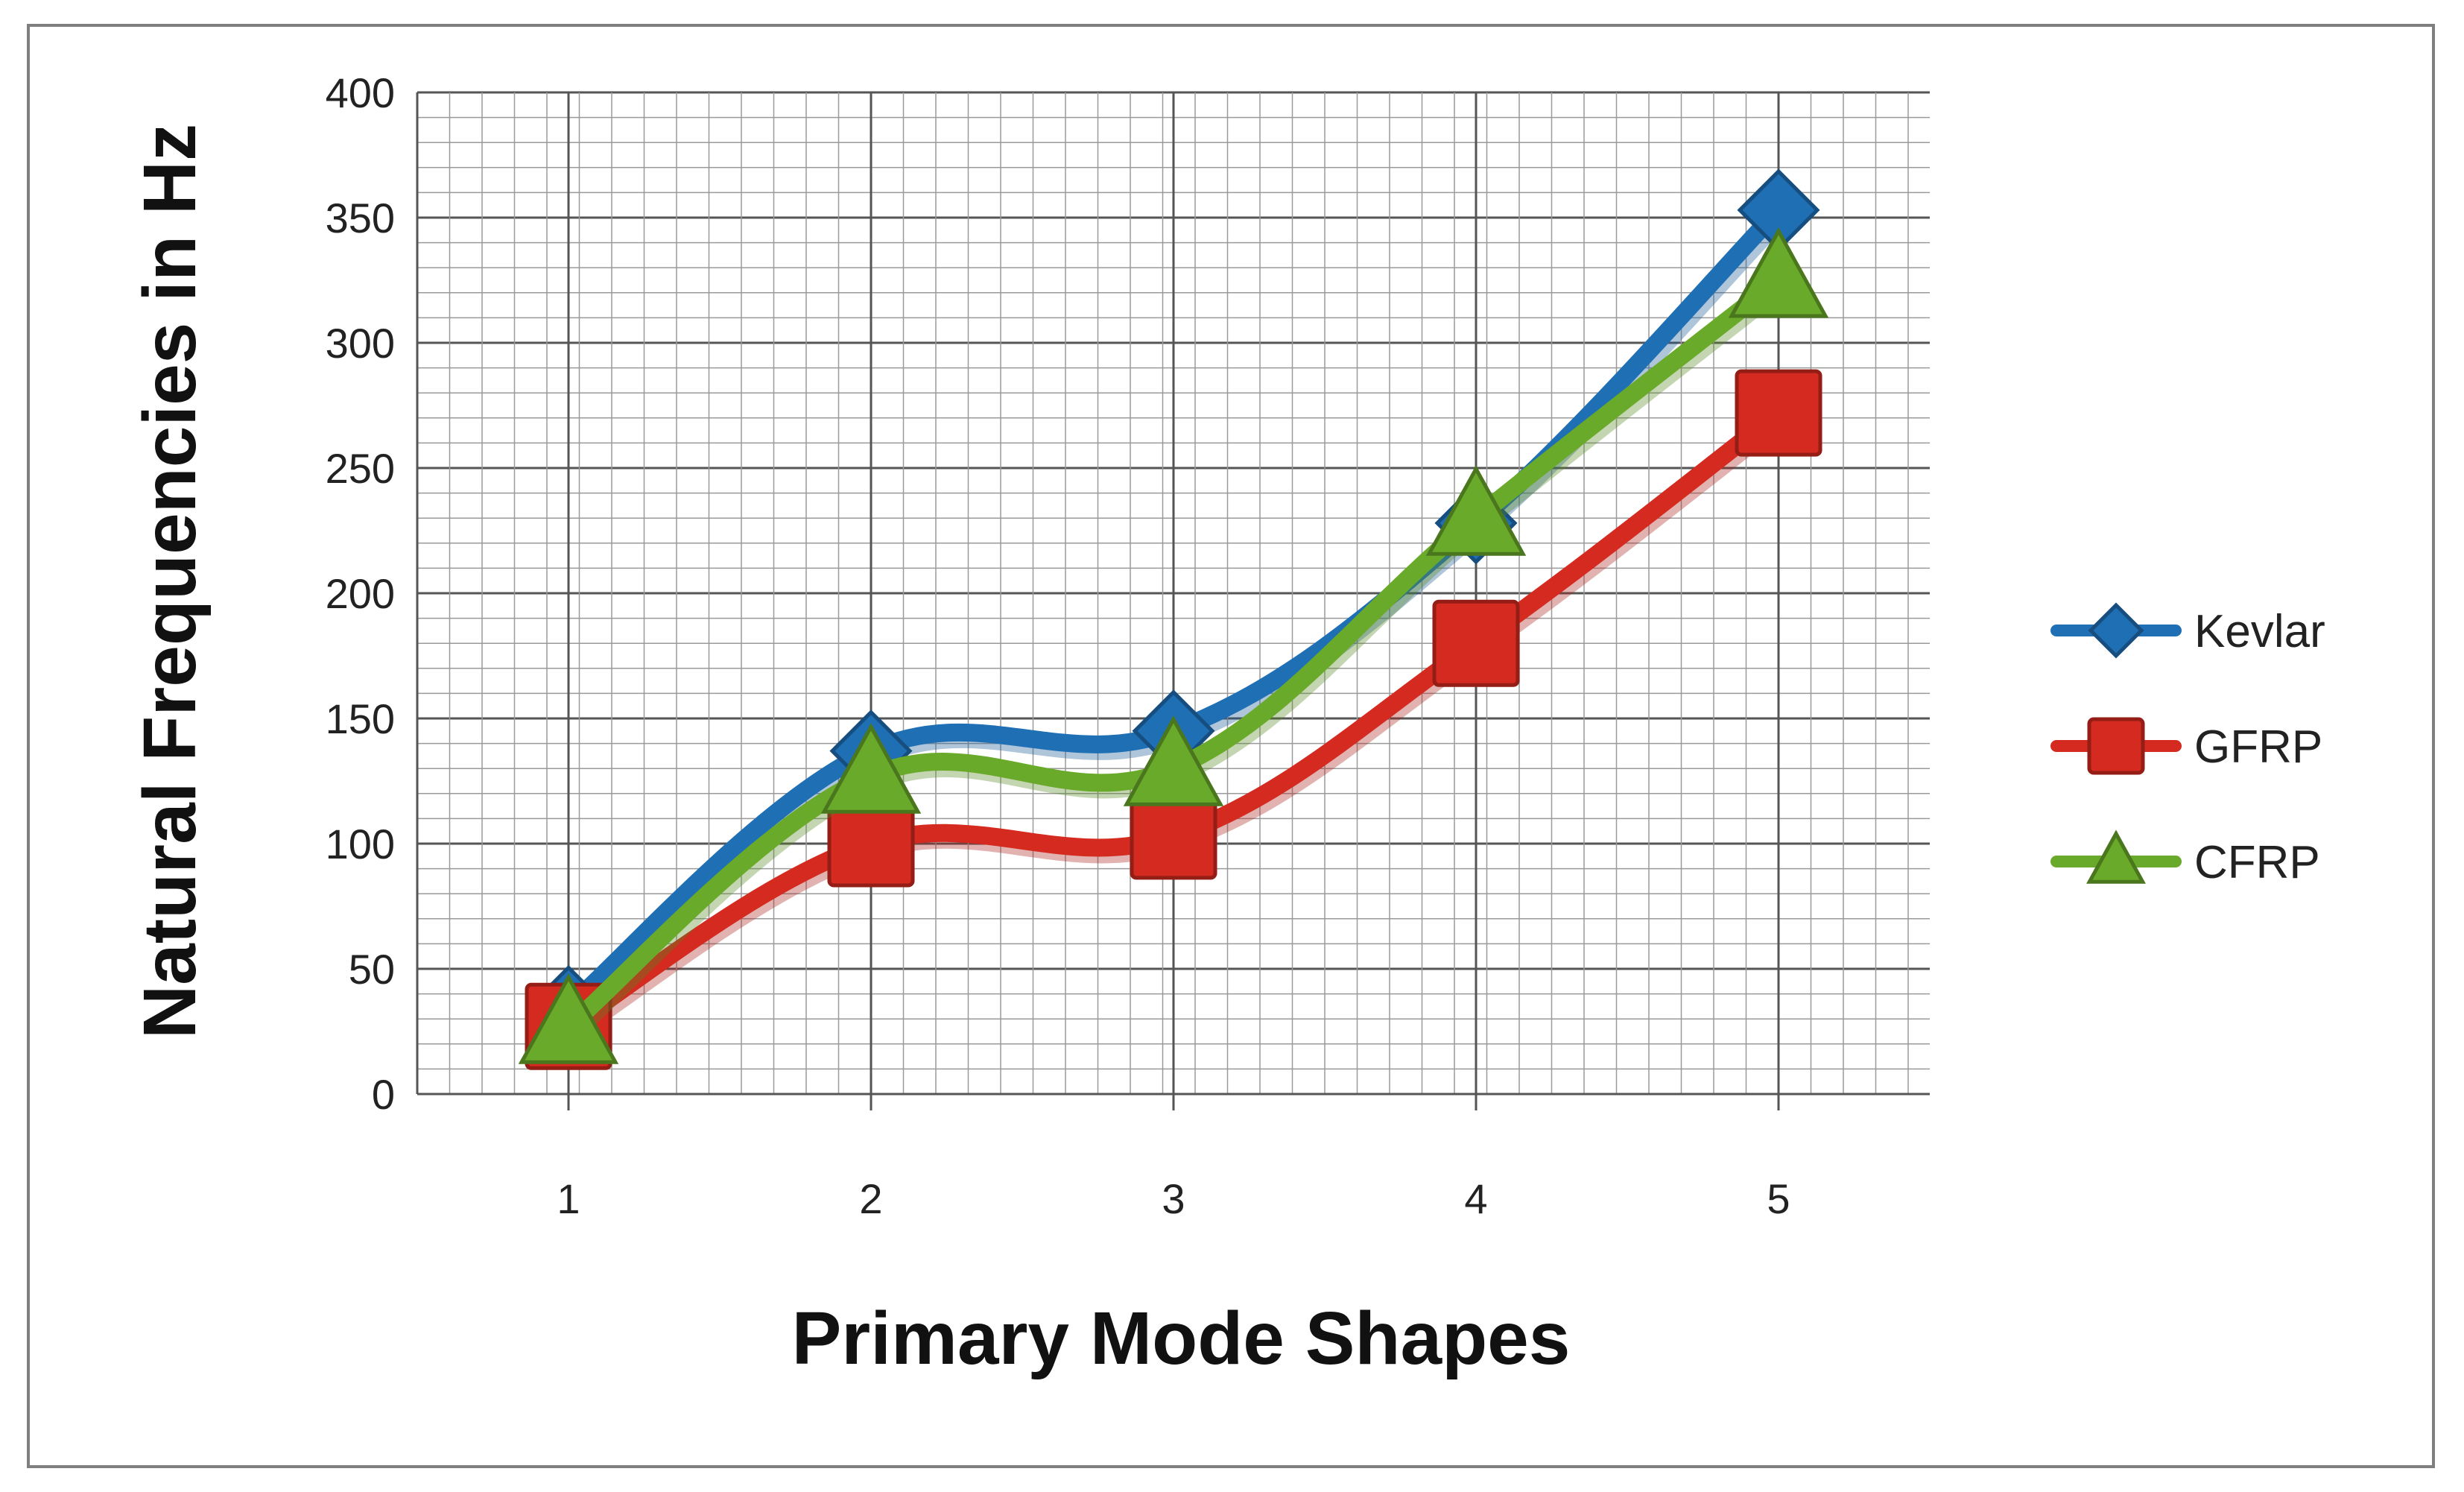 The image size is (2464, 1492). I want to click on x-tick-label: 3, so click(1173, 1198).